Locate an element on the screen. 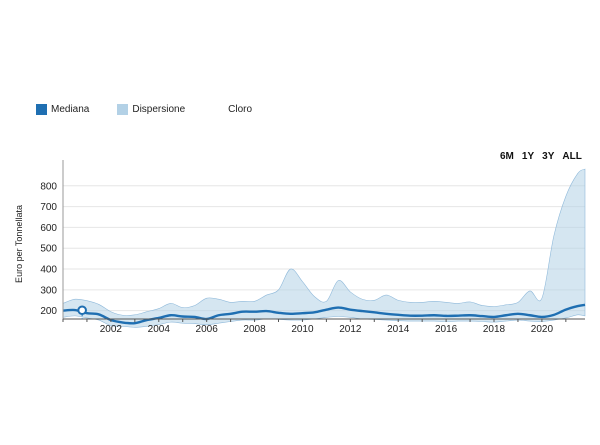 Image resolution: width=600 pixels, height=445 pixels. x-tick-label: 2012 is located at coordinates (350, 329).